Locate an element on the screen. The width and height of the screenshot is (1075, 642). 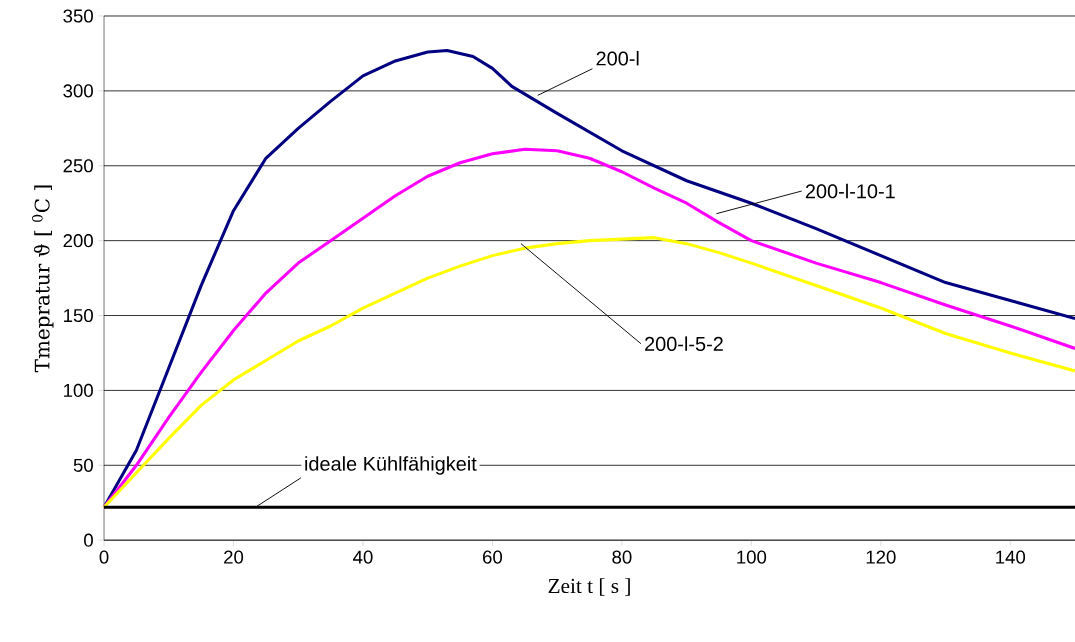
y-tick-label: 250 is located at coordinates (78, 166).